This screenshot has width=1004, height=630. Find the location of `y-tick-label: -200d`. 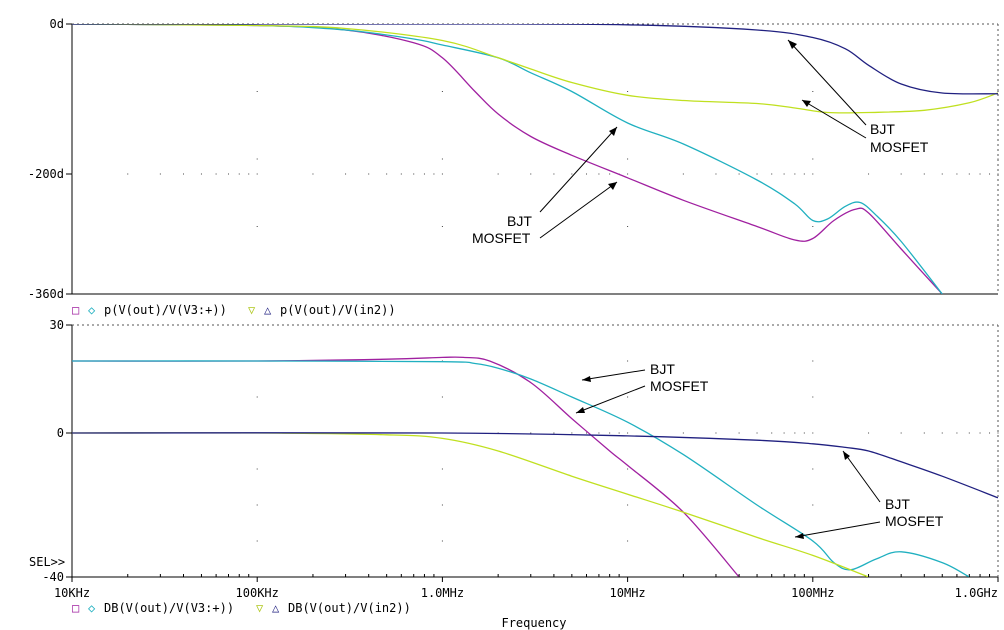

y-tick-label: -200d is located at coordinates (46, 174).